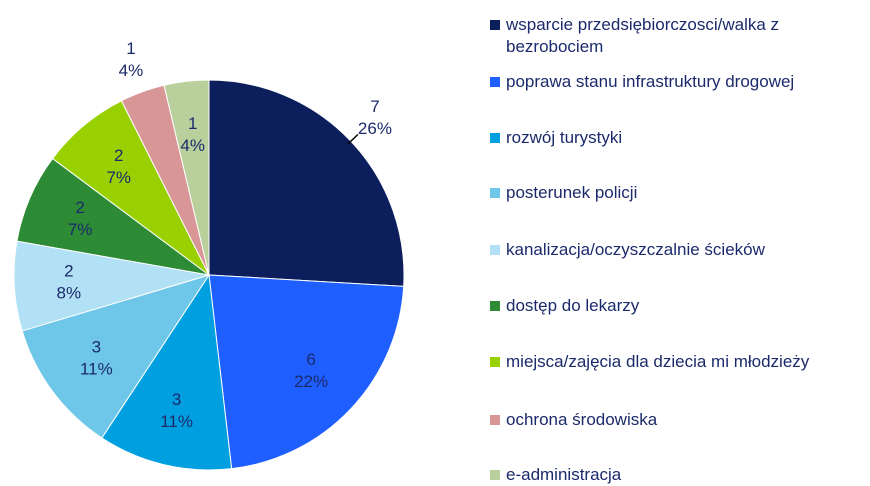 The width and height of the screenshot is (870, 486). I want to click on legend-item: poprawa stanu infrastruktury drogowej, so click(675, 82).